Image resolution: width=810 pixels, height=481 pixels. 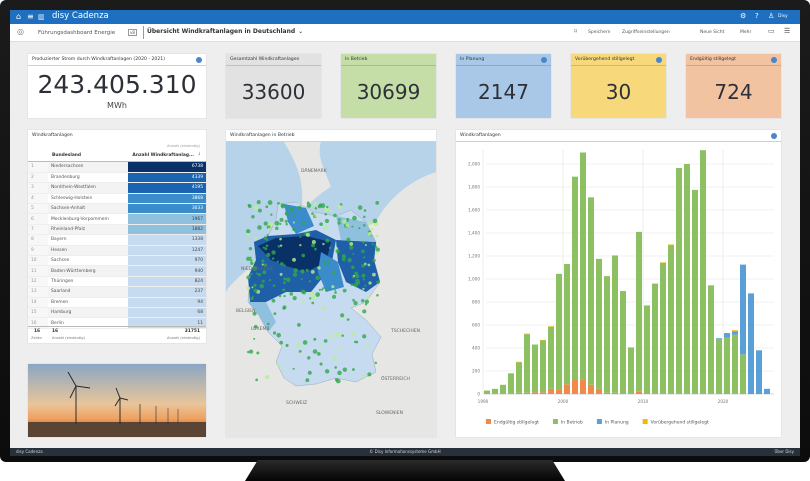 What do you see at coordinates (117, 313) in the screenshot?
I see `table-row: 15 Hamburg 68` at bounding box center [117, 313].